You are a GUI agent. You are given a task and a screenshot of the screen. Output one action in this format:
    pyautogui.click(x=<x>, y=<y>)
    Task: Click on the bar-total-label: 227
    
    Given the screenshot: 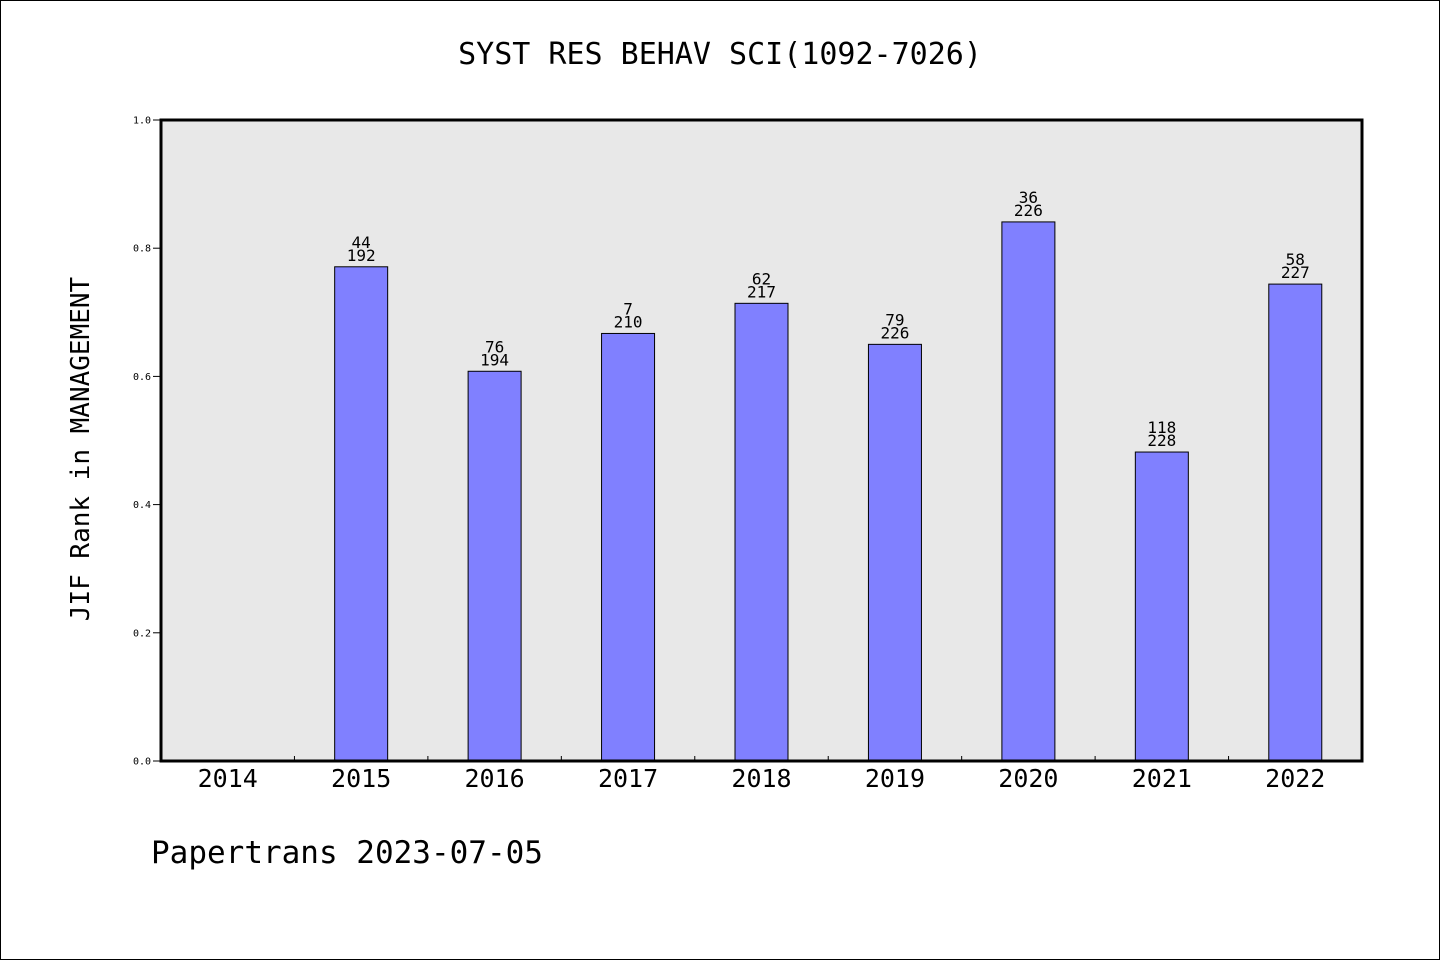 What is the action you would take?
    pyautogui.click(x=1295, y=272)
    